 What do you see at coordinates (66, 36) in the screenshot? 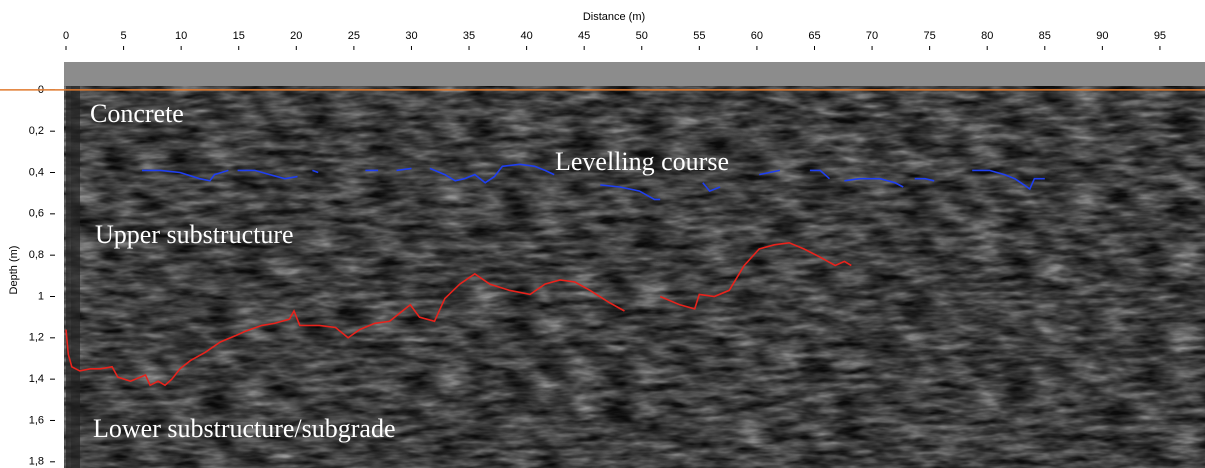
I see `x-tick-label: 0` at bounding box center [66, 36].